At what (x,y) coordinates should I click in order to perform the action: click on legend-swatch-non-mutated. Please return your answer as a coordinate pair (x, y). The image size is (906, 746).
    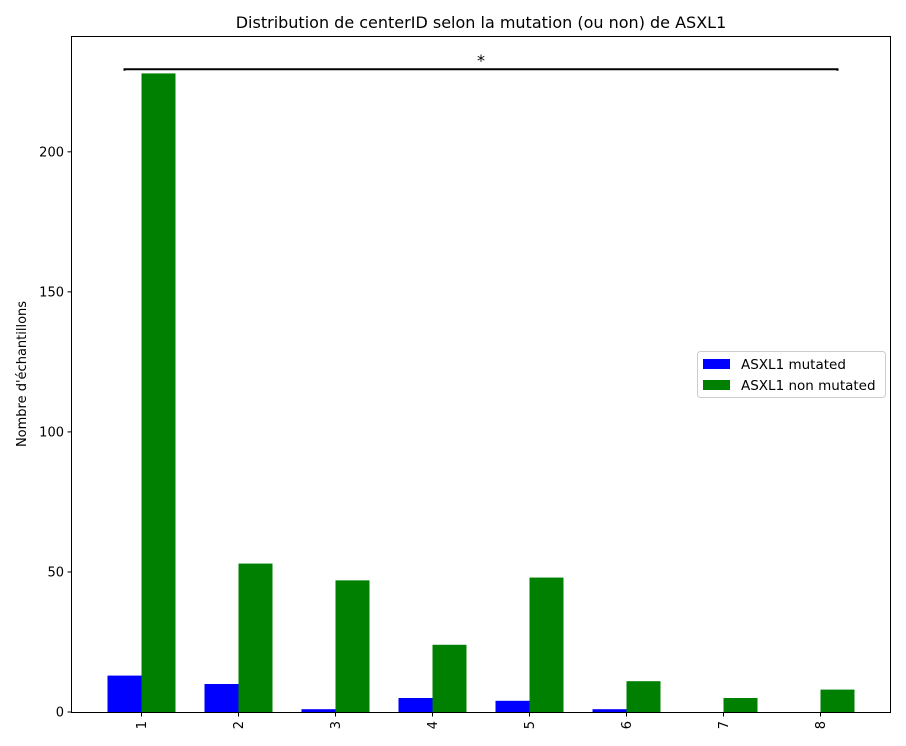
    Looking at the image, I should click on (716, 385).